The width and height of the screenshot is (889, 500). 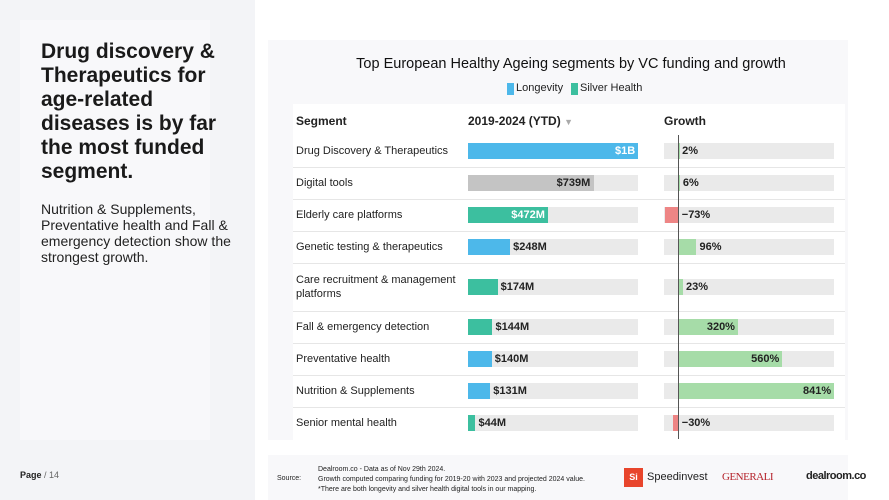 What do you see at coordinates (346, 423) in the screenshot?
I see `segment-label: Senior mental health` at bounding box center [346, 423].